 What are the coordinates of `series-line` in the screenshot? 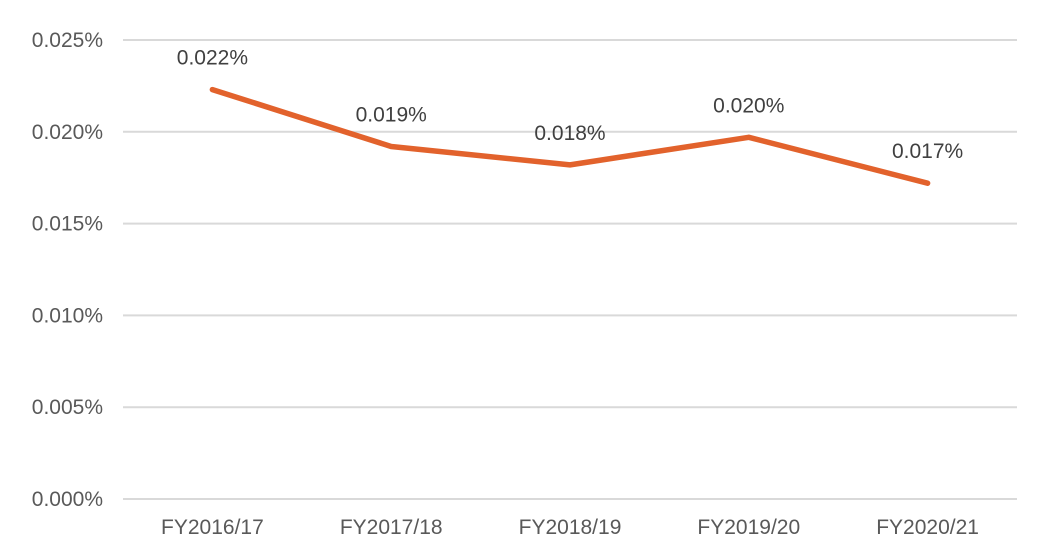 It's located at (570, 136).